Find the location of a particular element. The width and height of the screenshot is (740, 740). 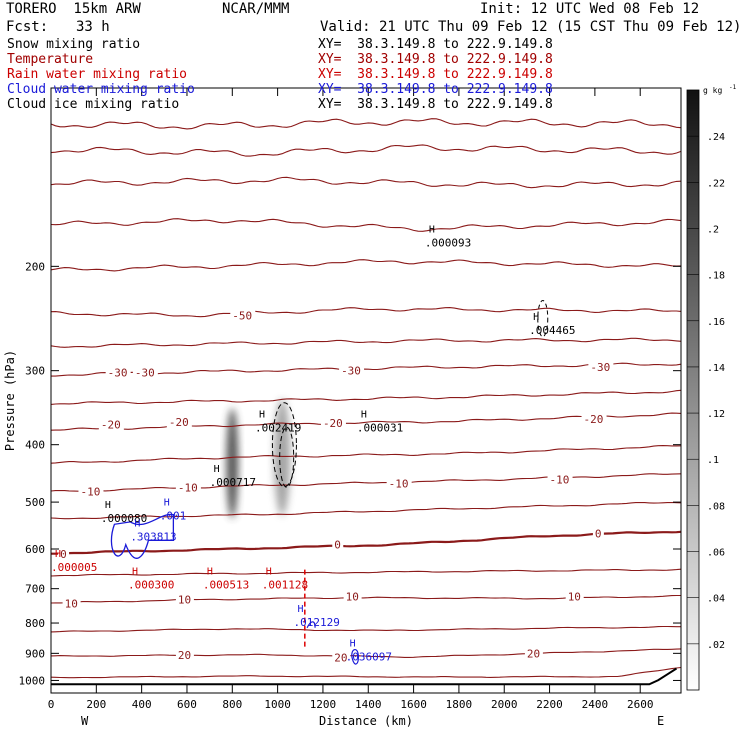

x-tick-label: 2000 is located at coordinates (504, 704).